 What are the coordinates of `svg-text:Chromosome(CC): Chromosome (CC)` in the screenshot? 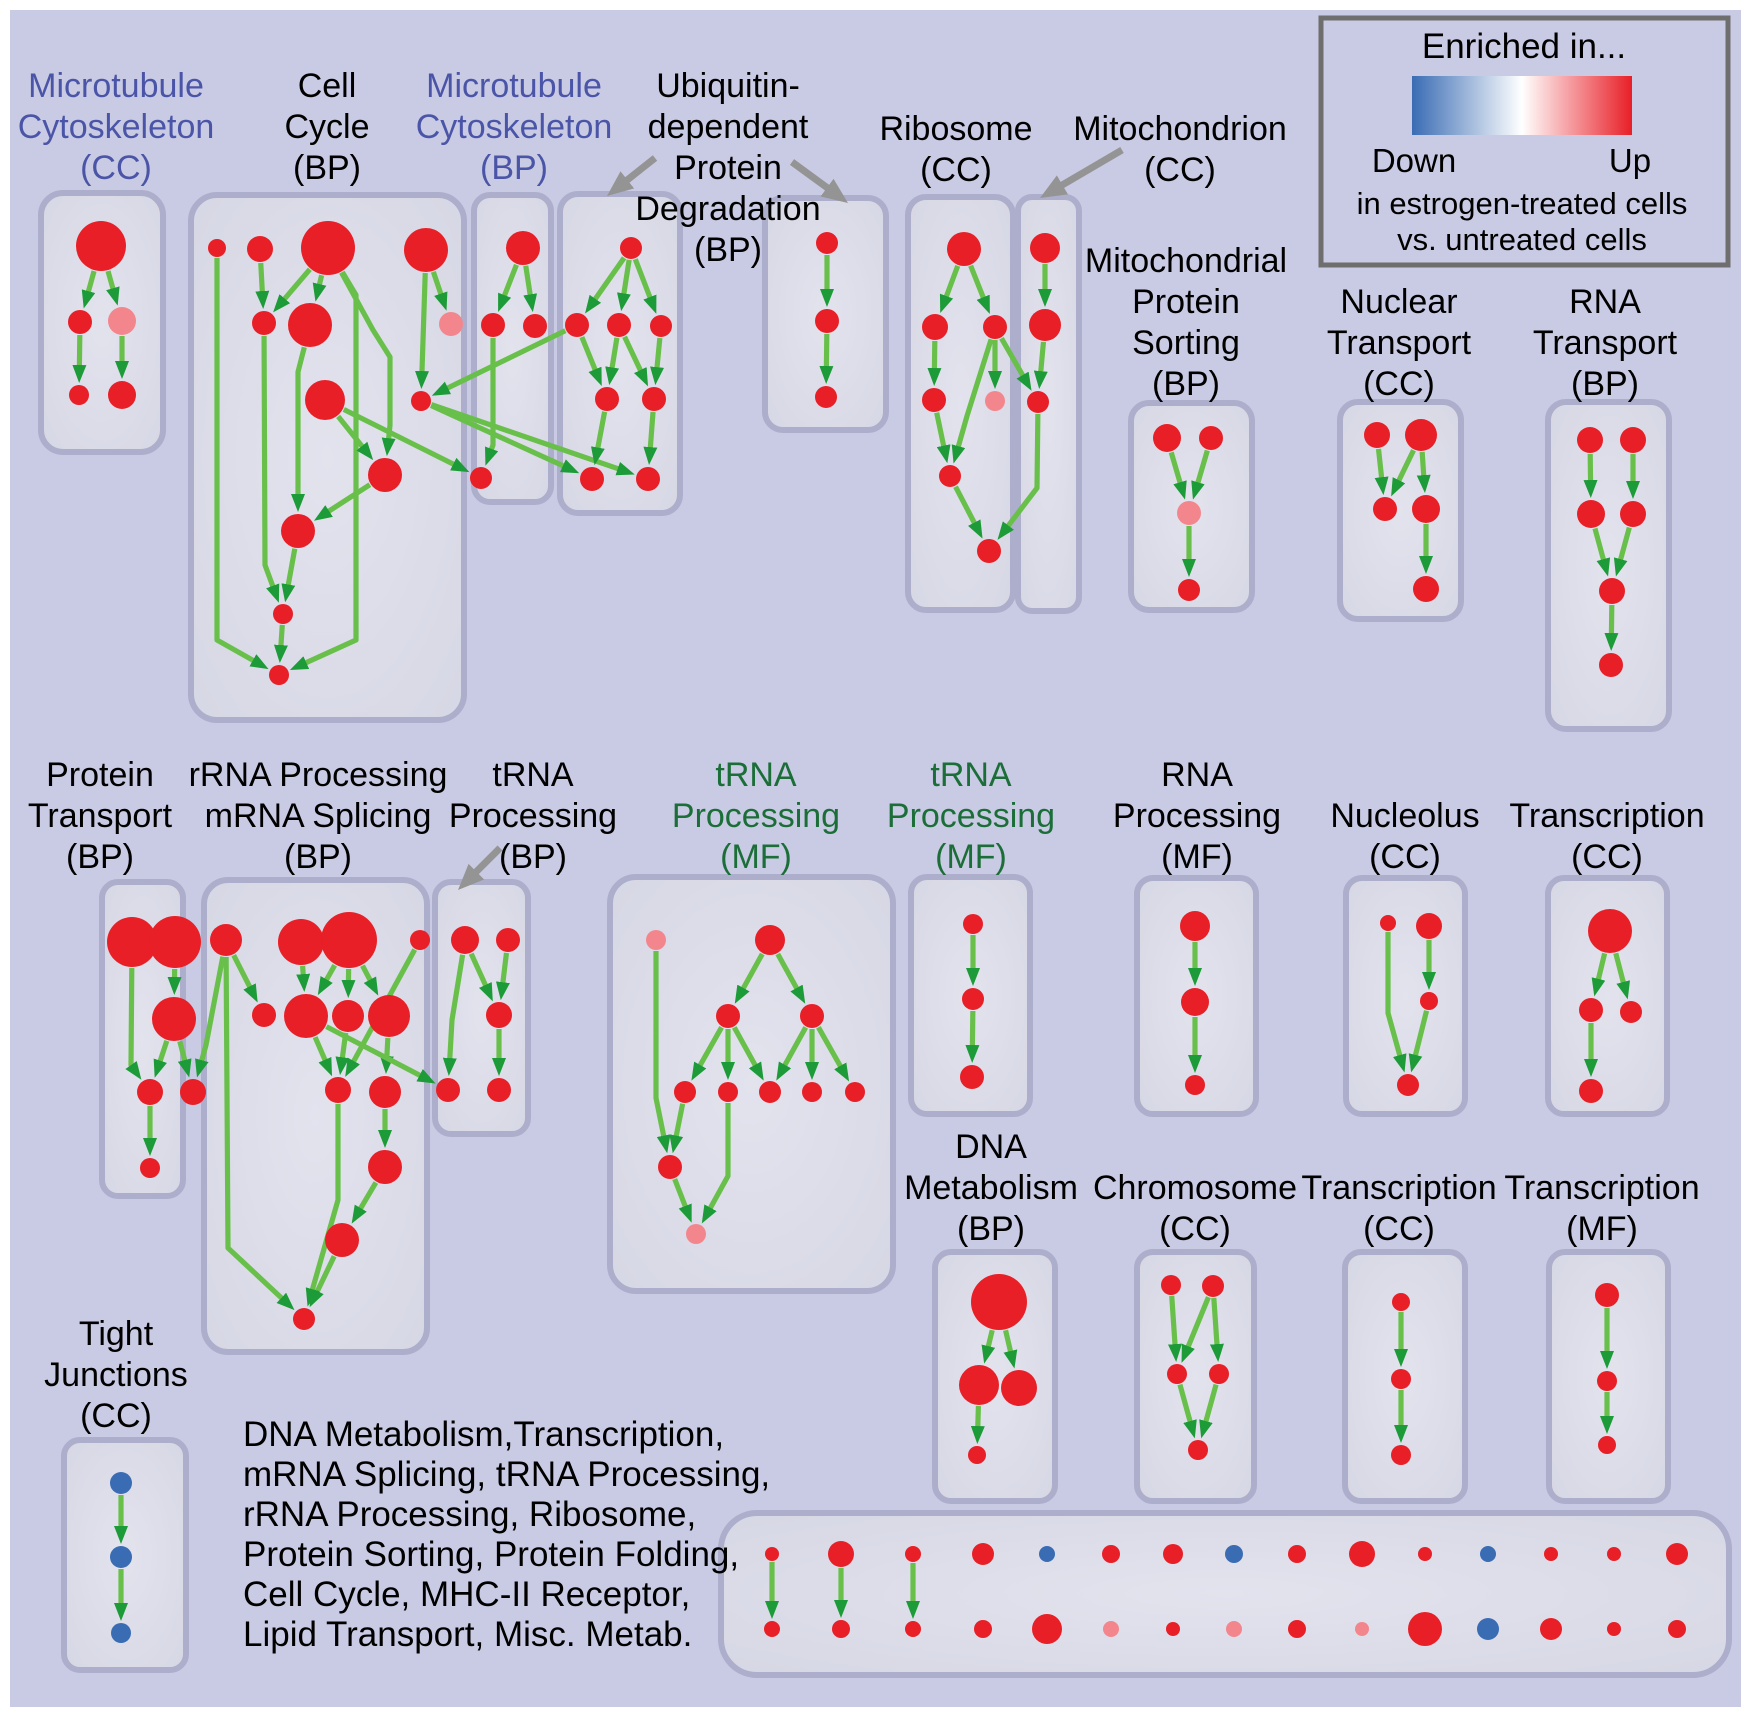 It's located at (1195, 1208).